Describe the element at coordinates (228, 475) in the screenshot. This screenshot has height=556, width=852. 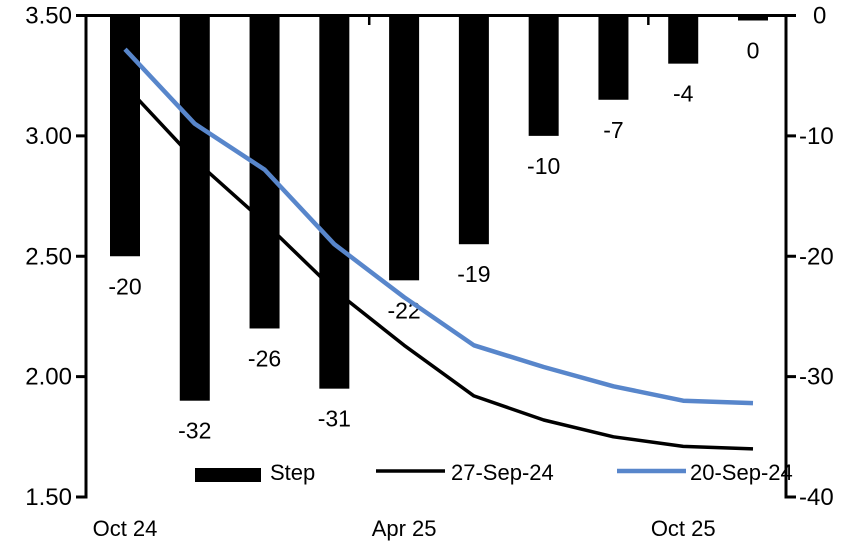
I see `legend-swatch-step` at that location.